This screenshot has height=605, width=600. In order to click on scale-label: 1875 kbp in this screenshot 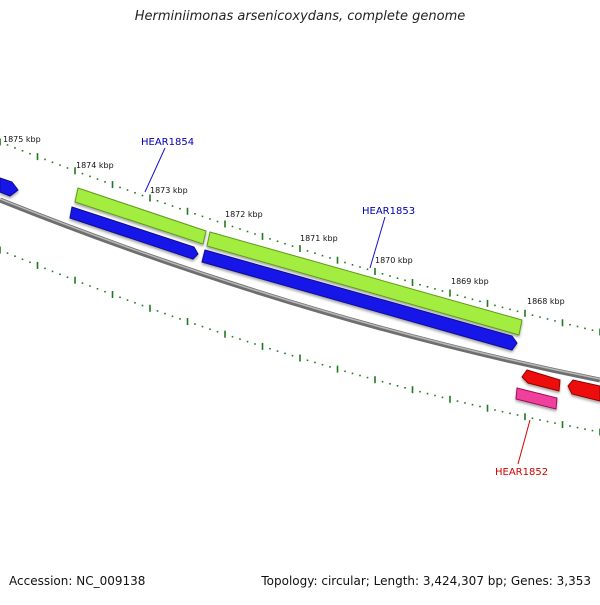, I will do `click(22, 139)`.